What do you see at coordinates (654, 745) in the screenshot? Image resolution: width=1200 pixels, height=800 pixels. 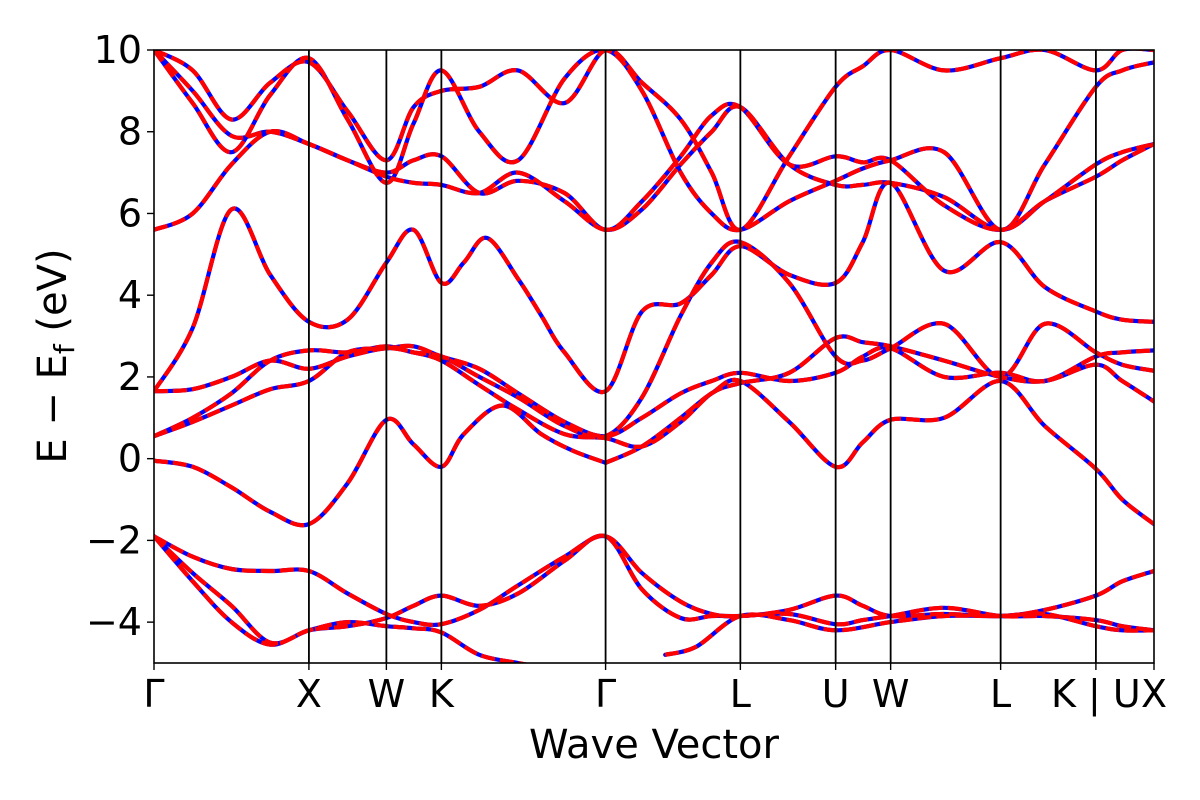 I see `x-axis-label: Wave Vector` at bounding box center [654, 745].